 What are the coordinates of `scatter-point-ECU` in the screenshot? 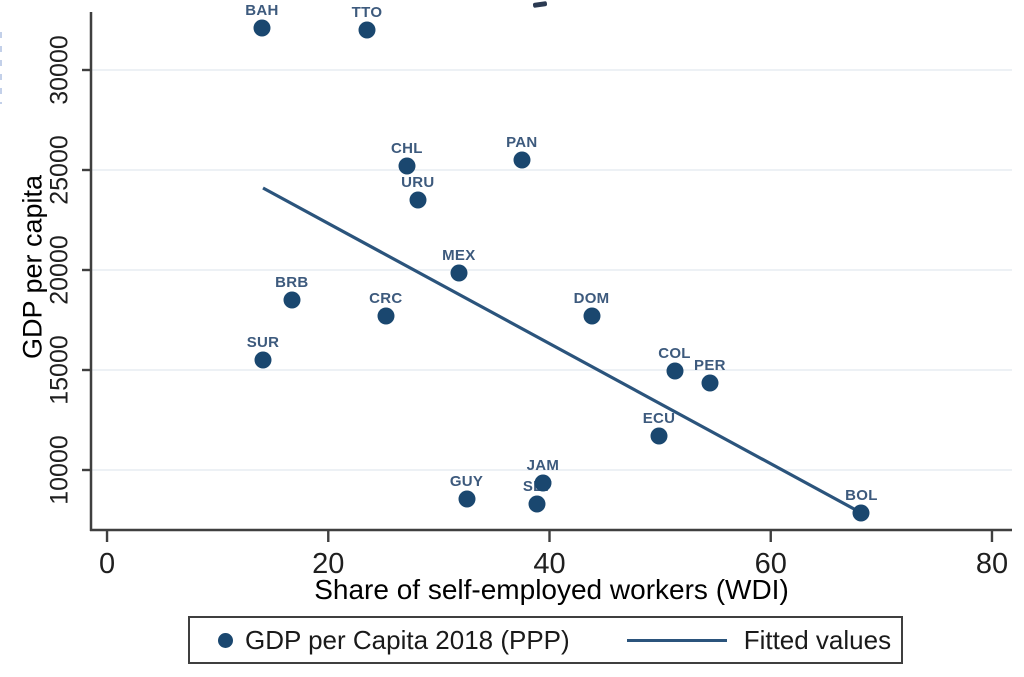 It's located at (659, 436).